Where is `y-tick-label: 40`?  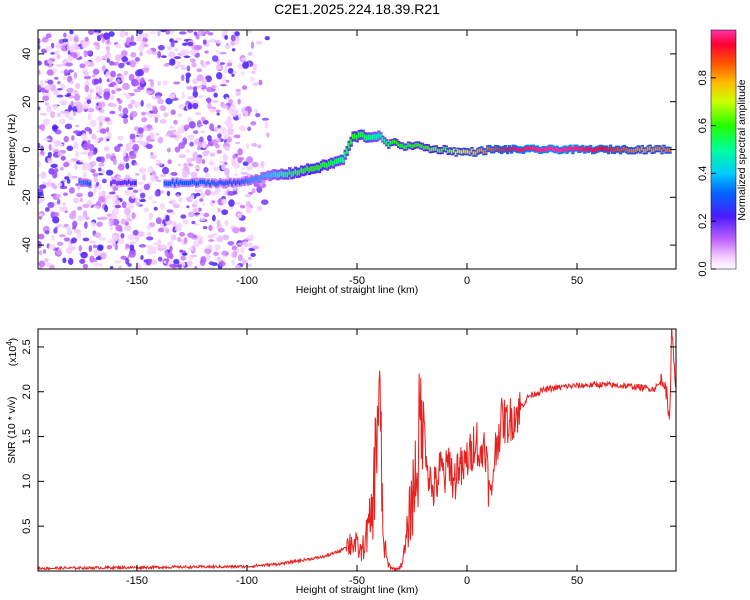 y-tick-label: 40 is located at coordinates (27, 54).